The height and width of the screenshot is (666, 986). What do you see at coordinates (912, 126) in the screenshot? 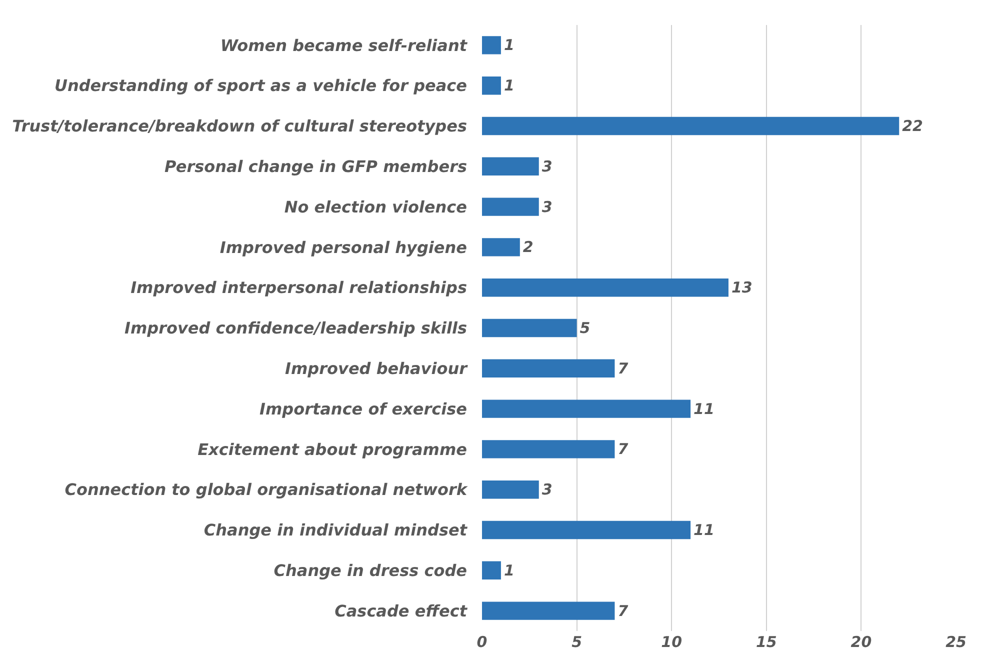
I see `data-label: 22` at bounding box center [912, 126].